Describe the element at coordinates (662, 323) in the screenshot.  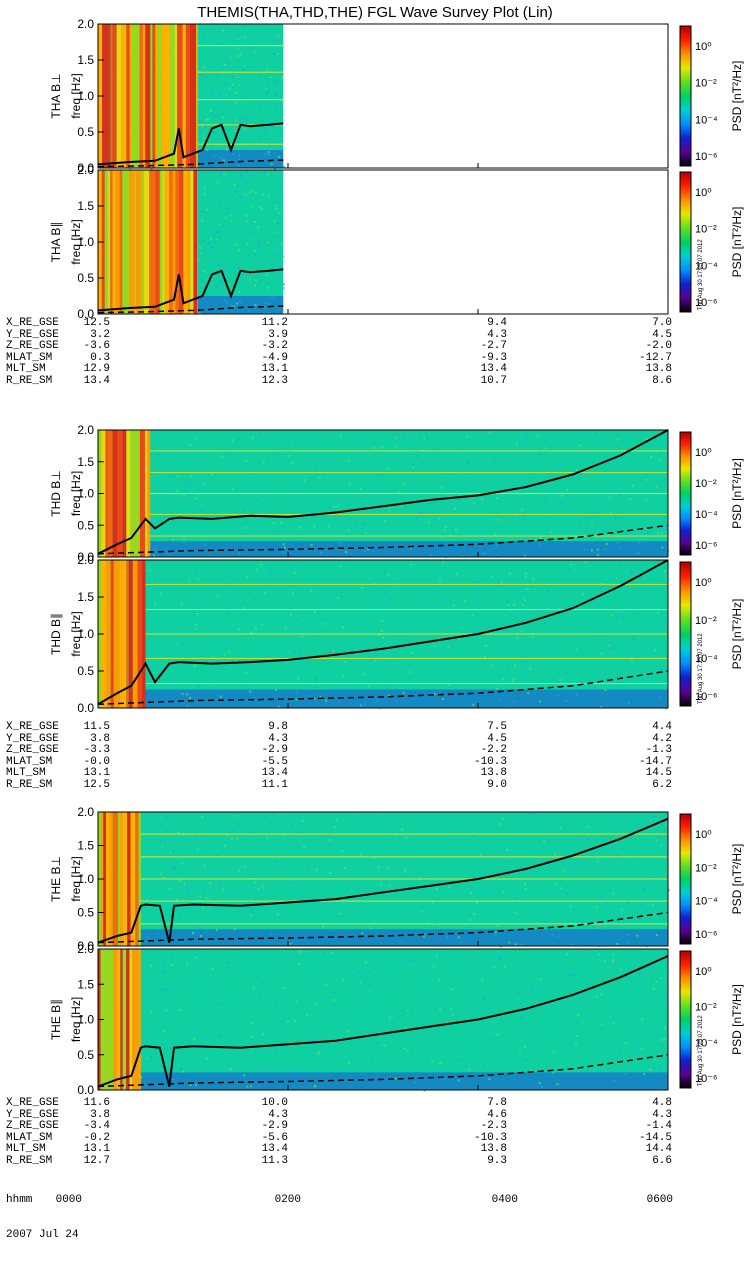
I see `orbit-value: 7.0` at that location.